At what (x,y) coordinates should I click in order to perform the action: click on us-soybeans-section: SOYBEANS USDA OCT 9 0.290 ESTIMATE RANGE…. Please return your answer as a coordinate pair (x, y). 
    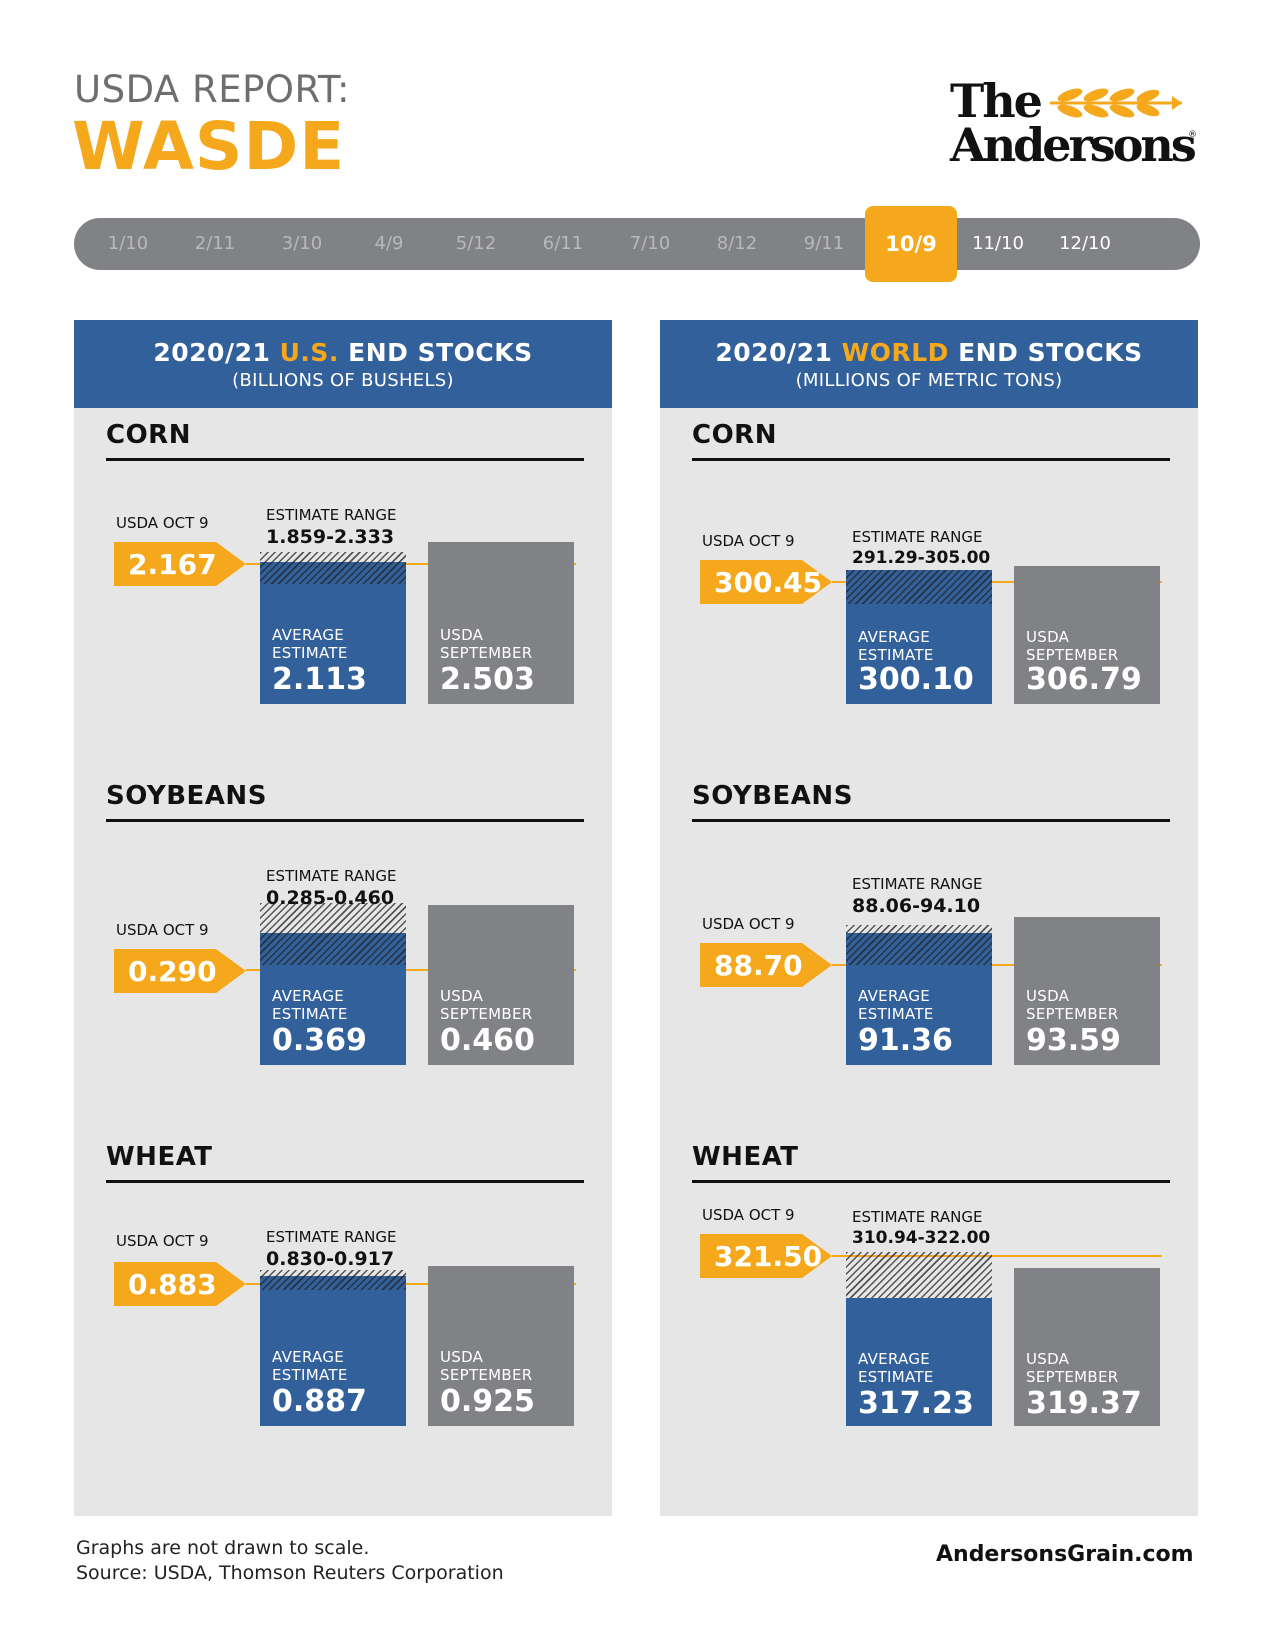
    Looking at the image, I should click on (343, 934).